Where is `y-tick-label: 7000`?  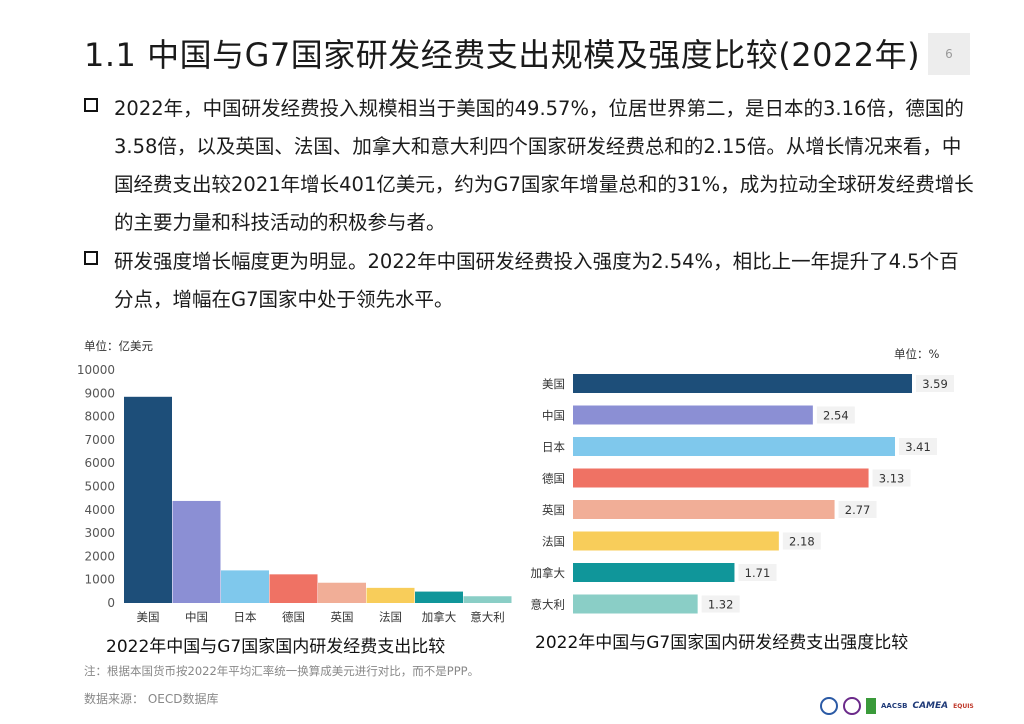 y-tick-label: 7000 is located at coordinates (99, 440).